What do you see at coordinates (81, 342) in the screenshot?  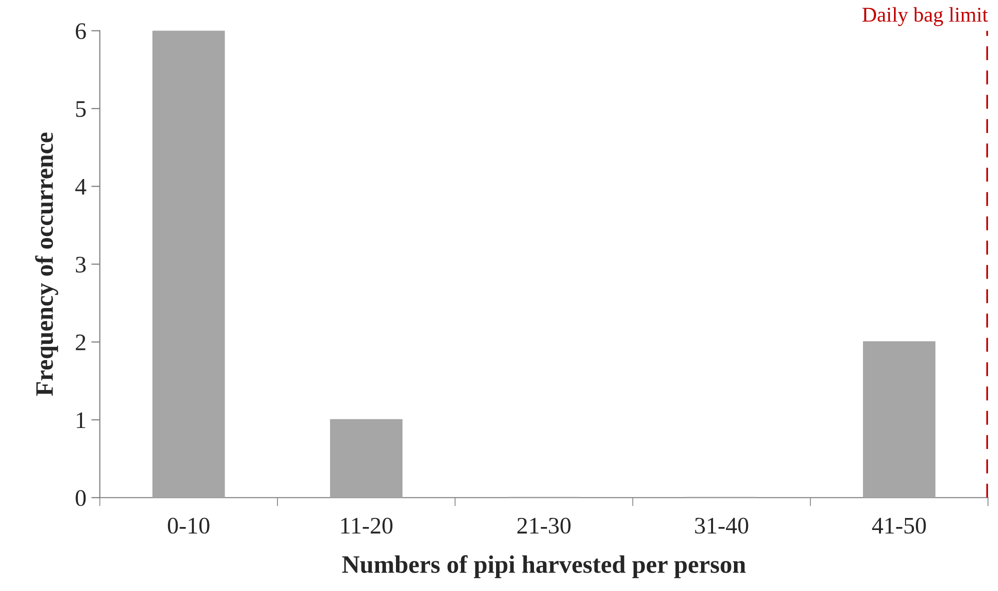 I see `y-tick-label: 2` at bounding box center [81, 342].